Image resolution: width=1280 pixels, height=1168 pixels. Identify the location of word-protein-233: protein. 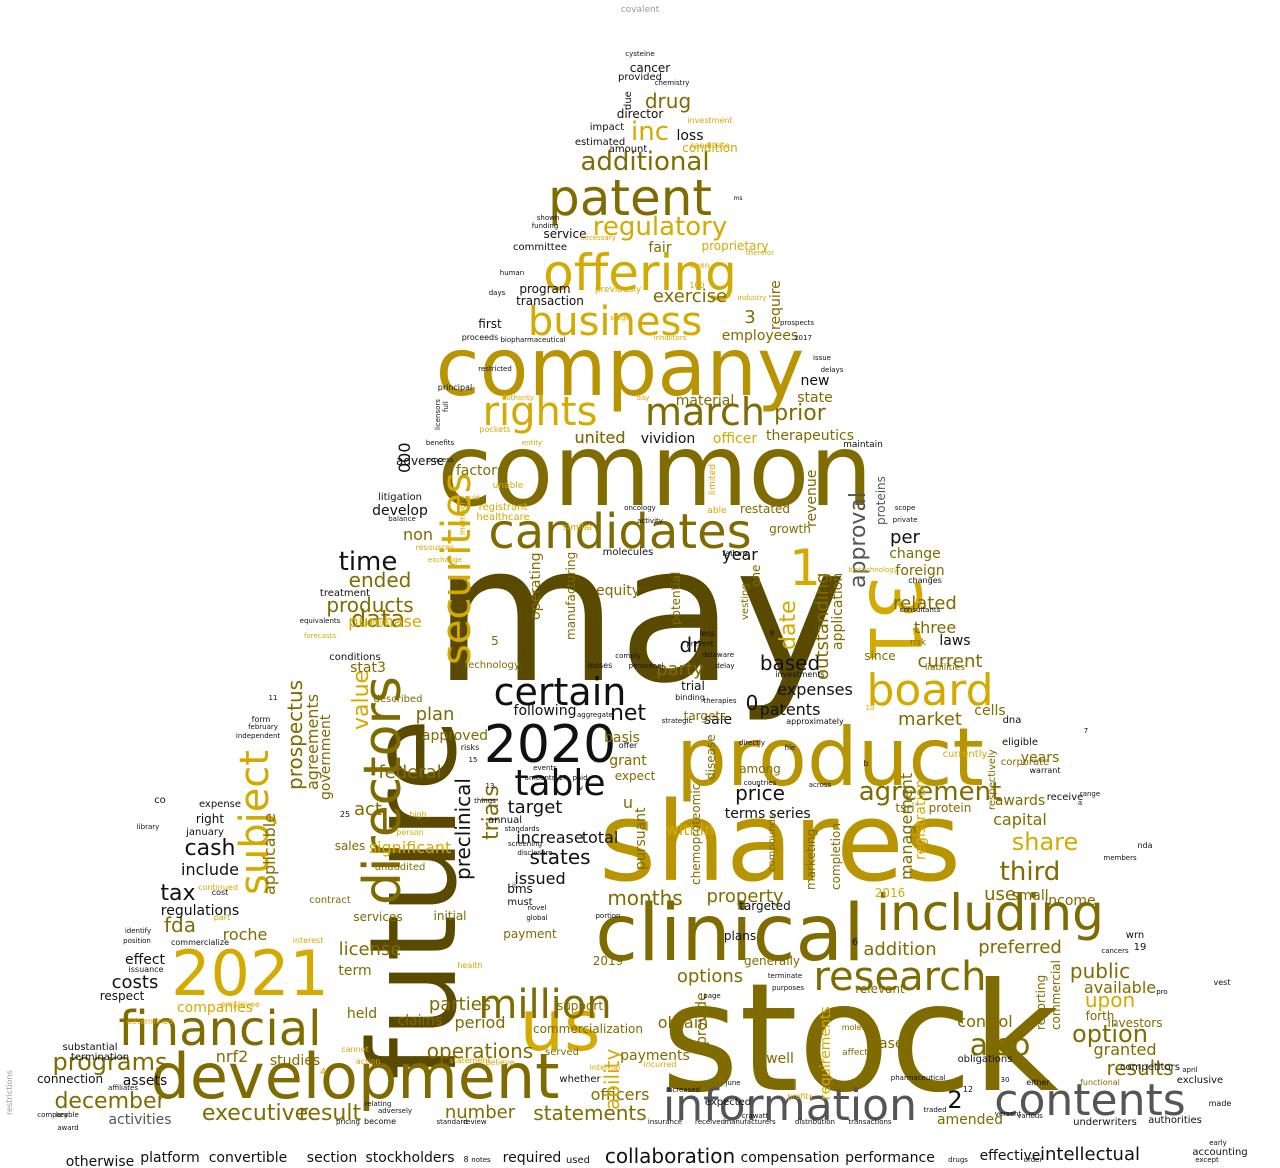
(950, 808).